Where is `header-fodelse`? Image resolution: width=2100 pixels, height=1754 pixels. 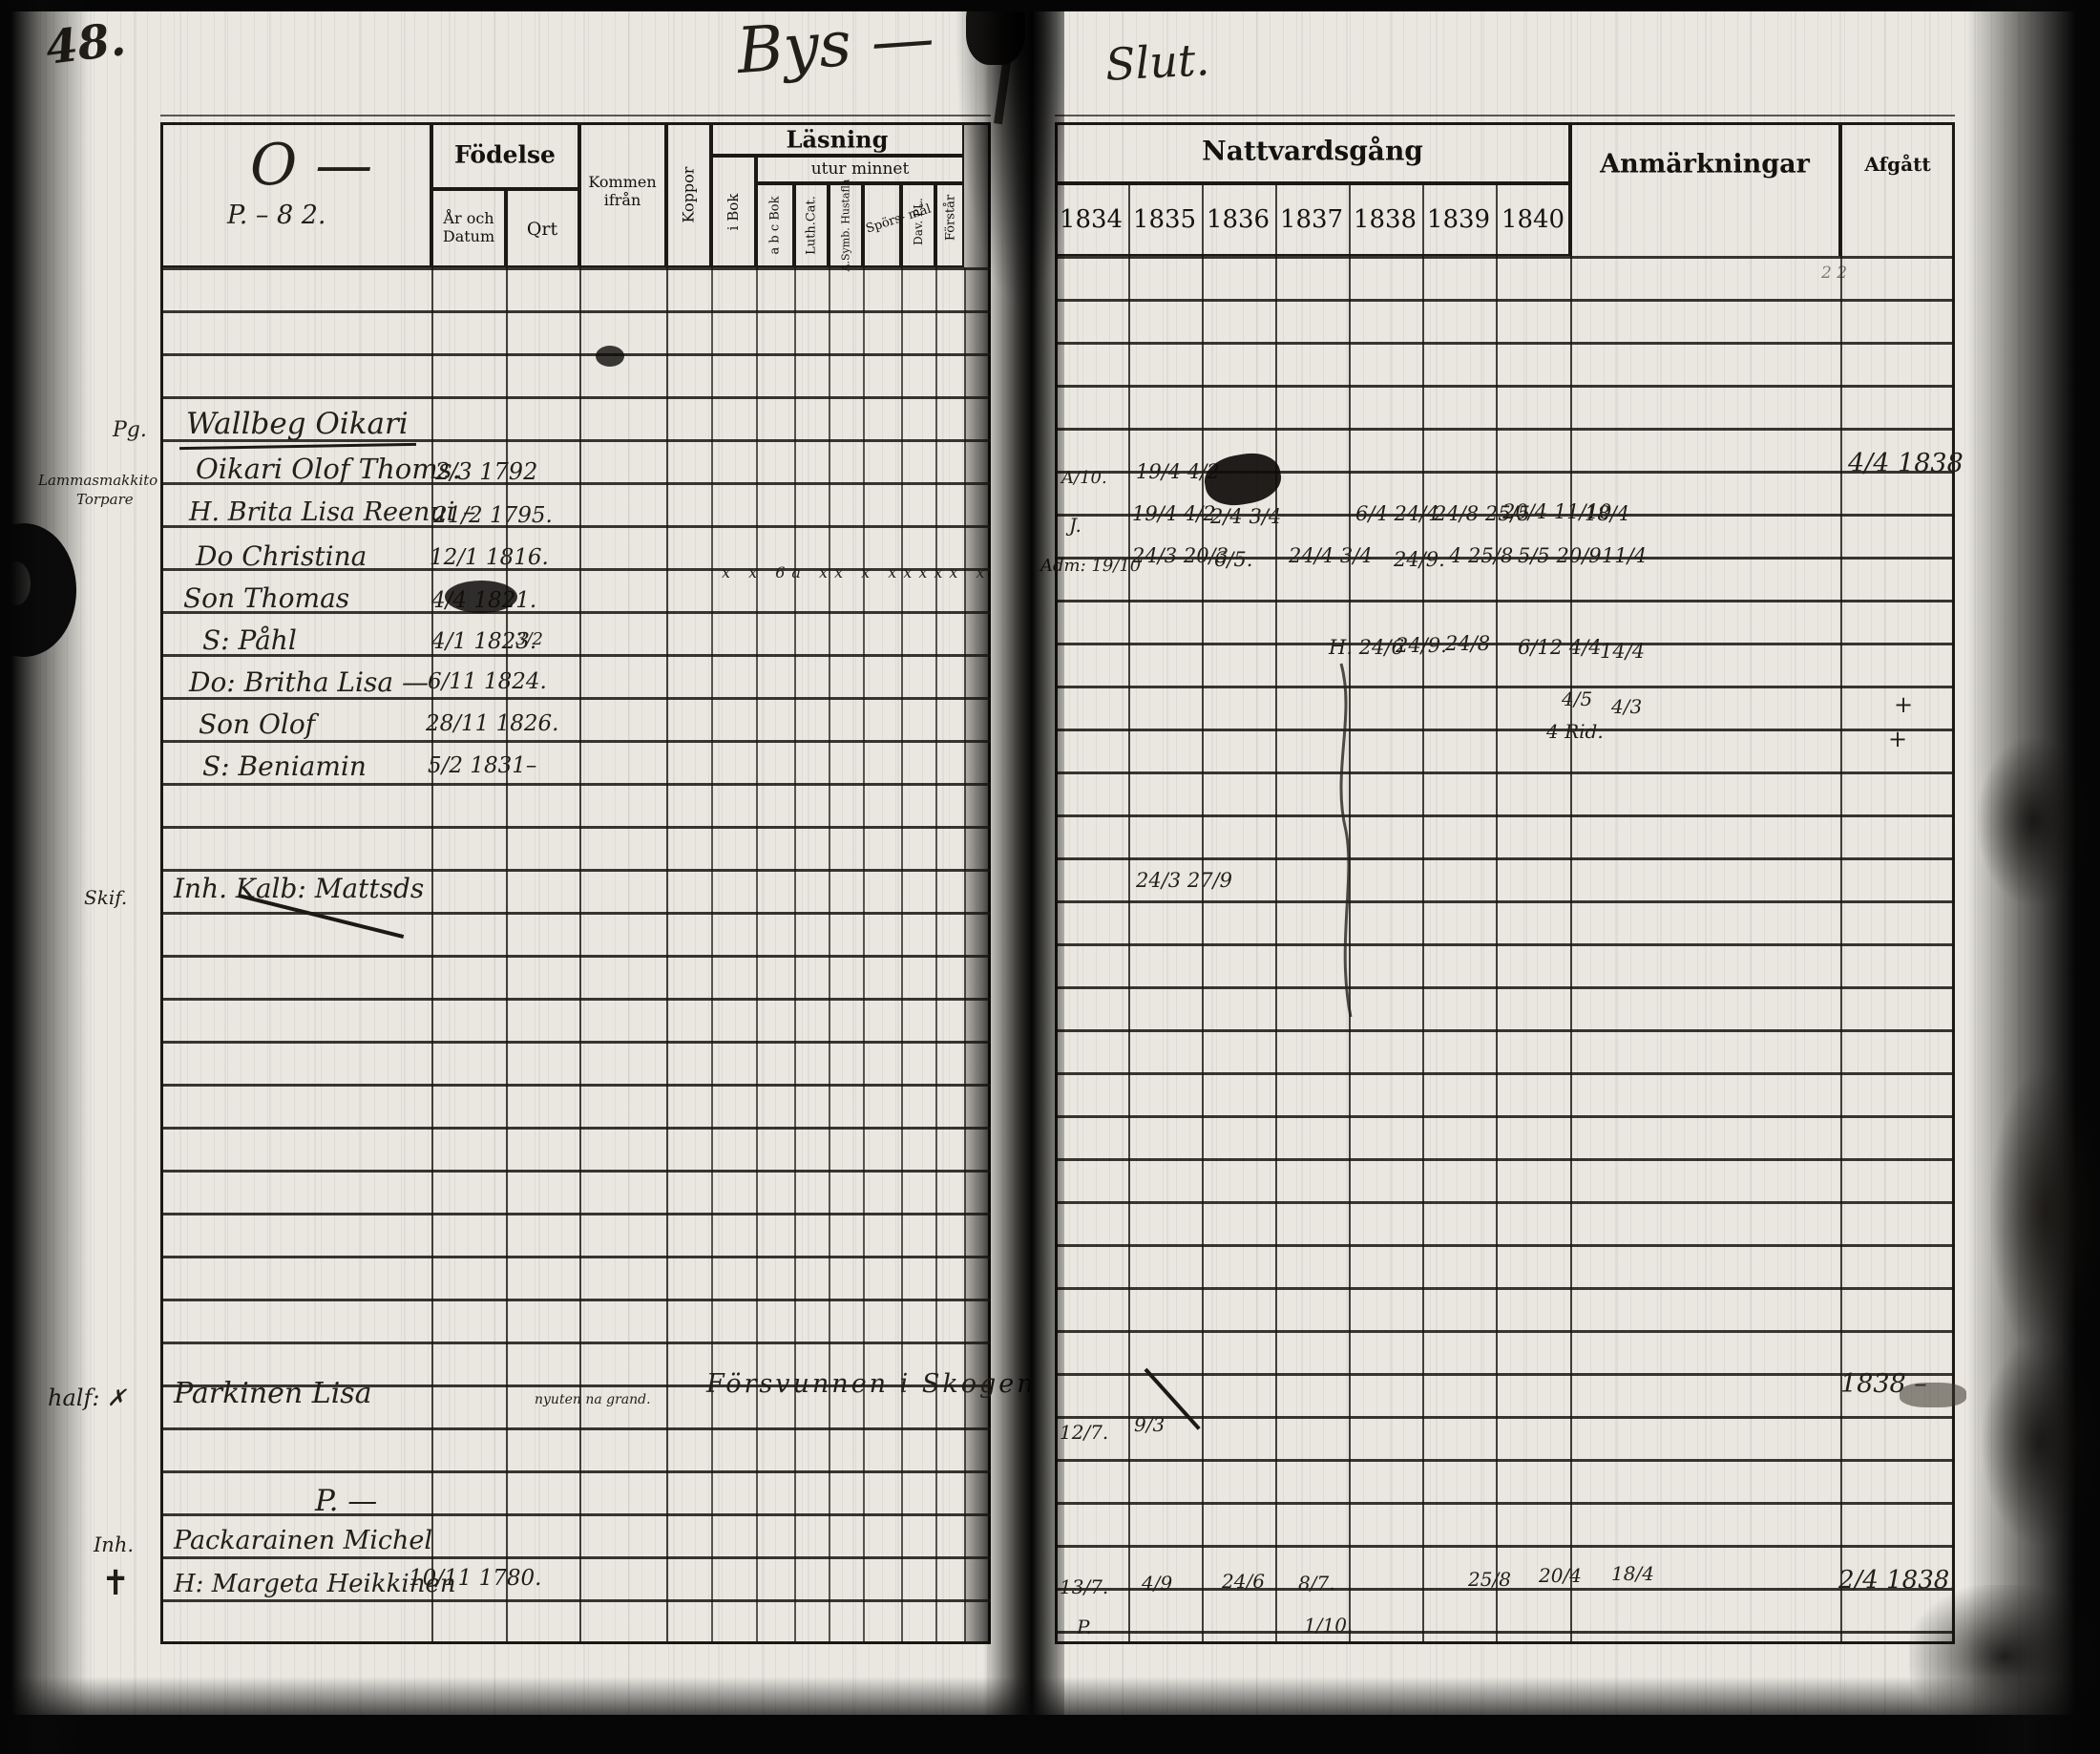 header-fodelse is located at coordinates (505, 155).